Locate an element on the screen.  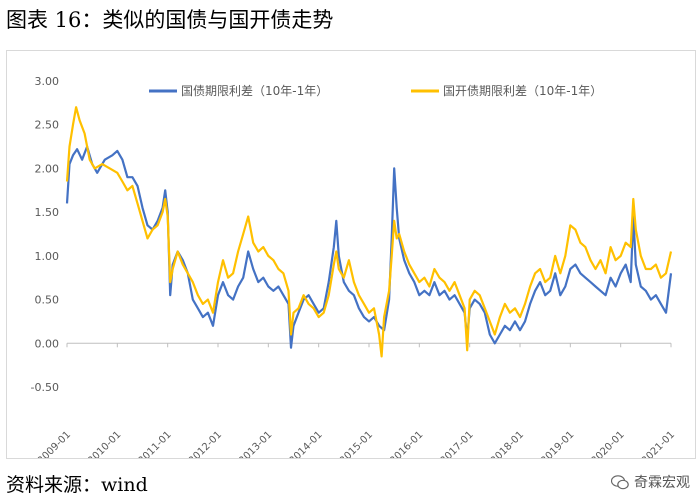
y-tick-label: 2.00 is located at coordinates (47, 168).